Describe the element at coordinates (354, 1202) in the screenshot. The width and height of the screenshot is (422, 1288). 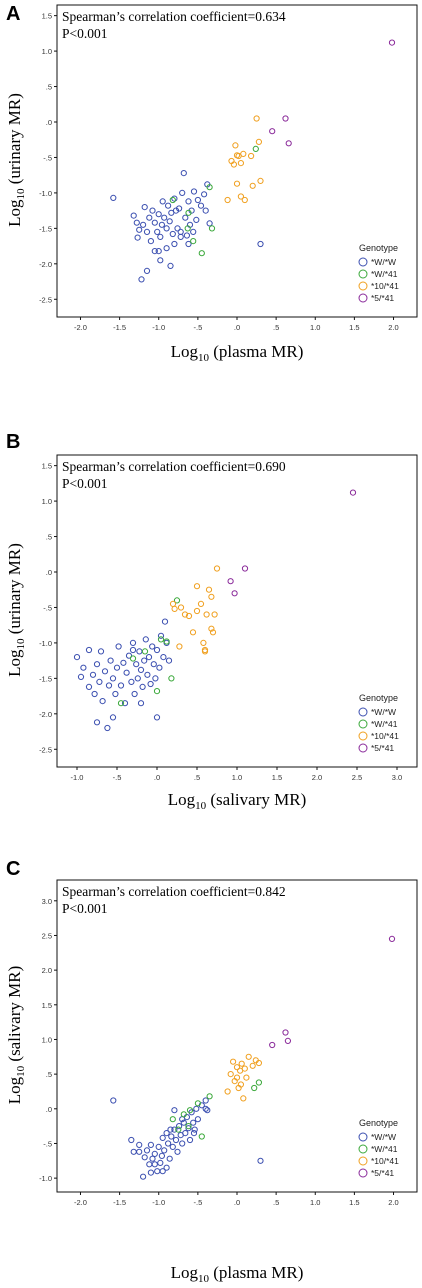
I see `x-tick-label: 1.5` at that location.